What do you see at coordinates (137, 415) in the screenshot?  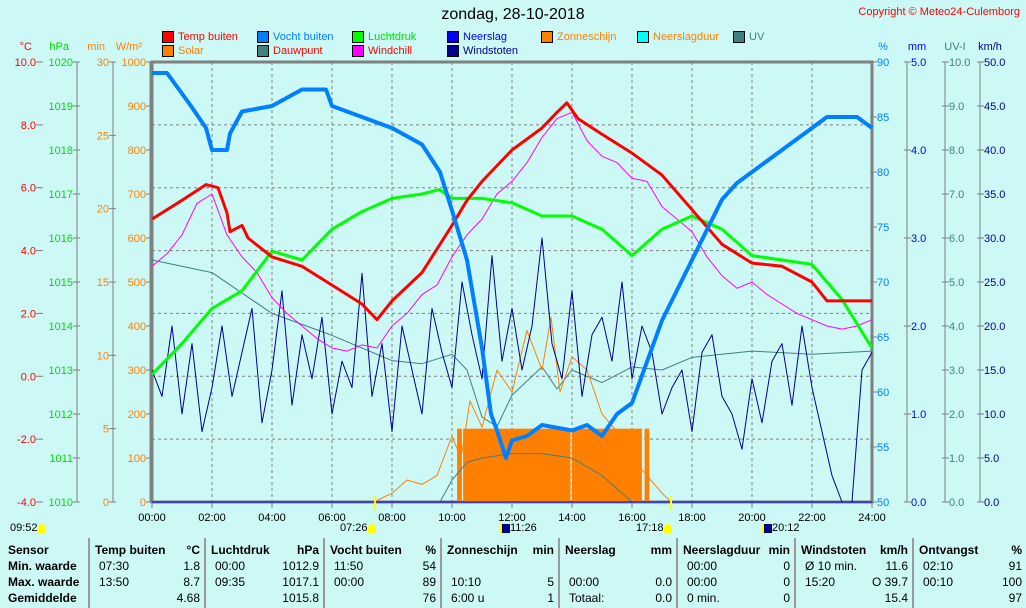 I see `axis-tick-label: 200` at bounding box center [137, 415].